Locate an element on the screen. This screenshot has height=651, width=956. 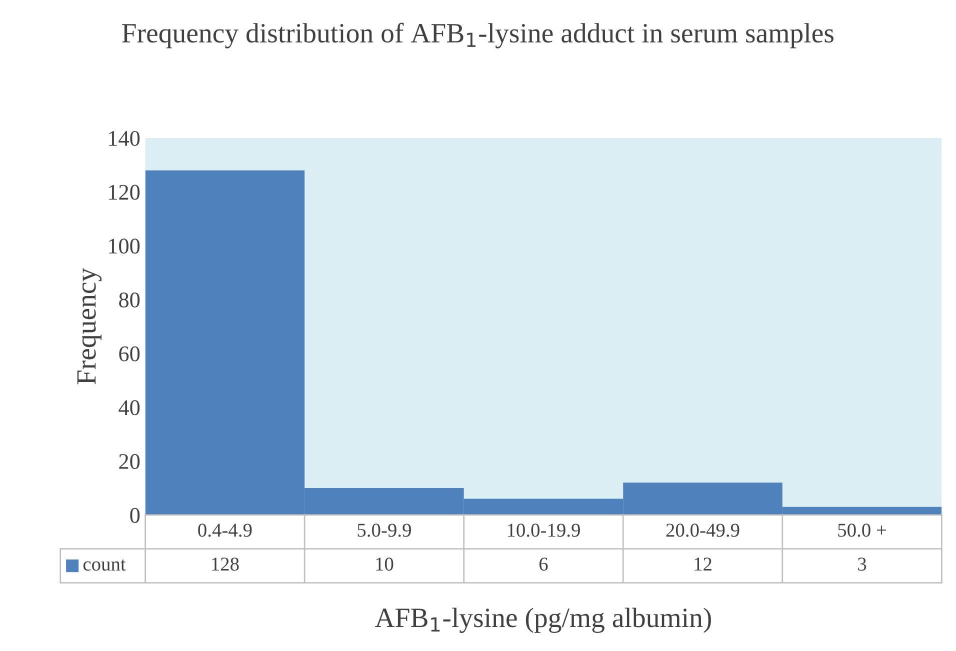
x-tick-label: 0.4-4.9 is located at coordinates (225, 530).